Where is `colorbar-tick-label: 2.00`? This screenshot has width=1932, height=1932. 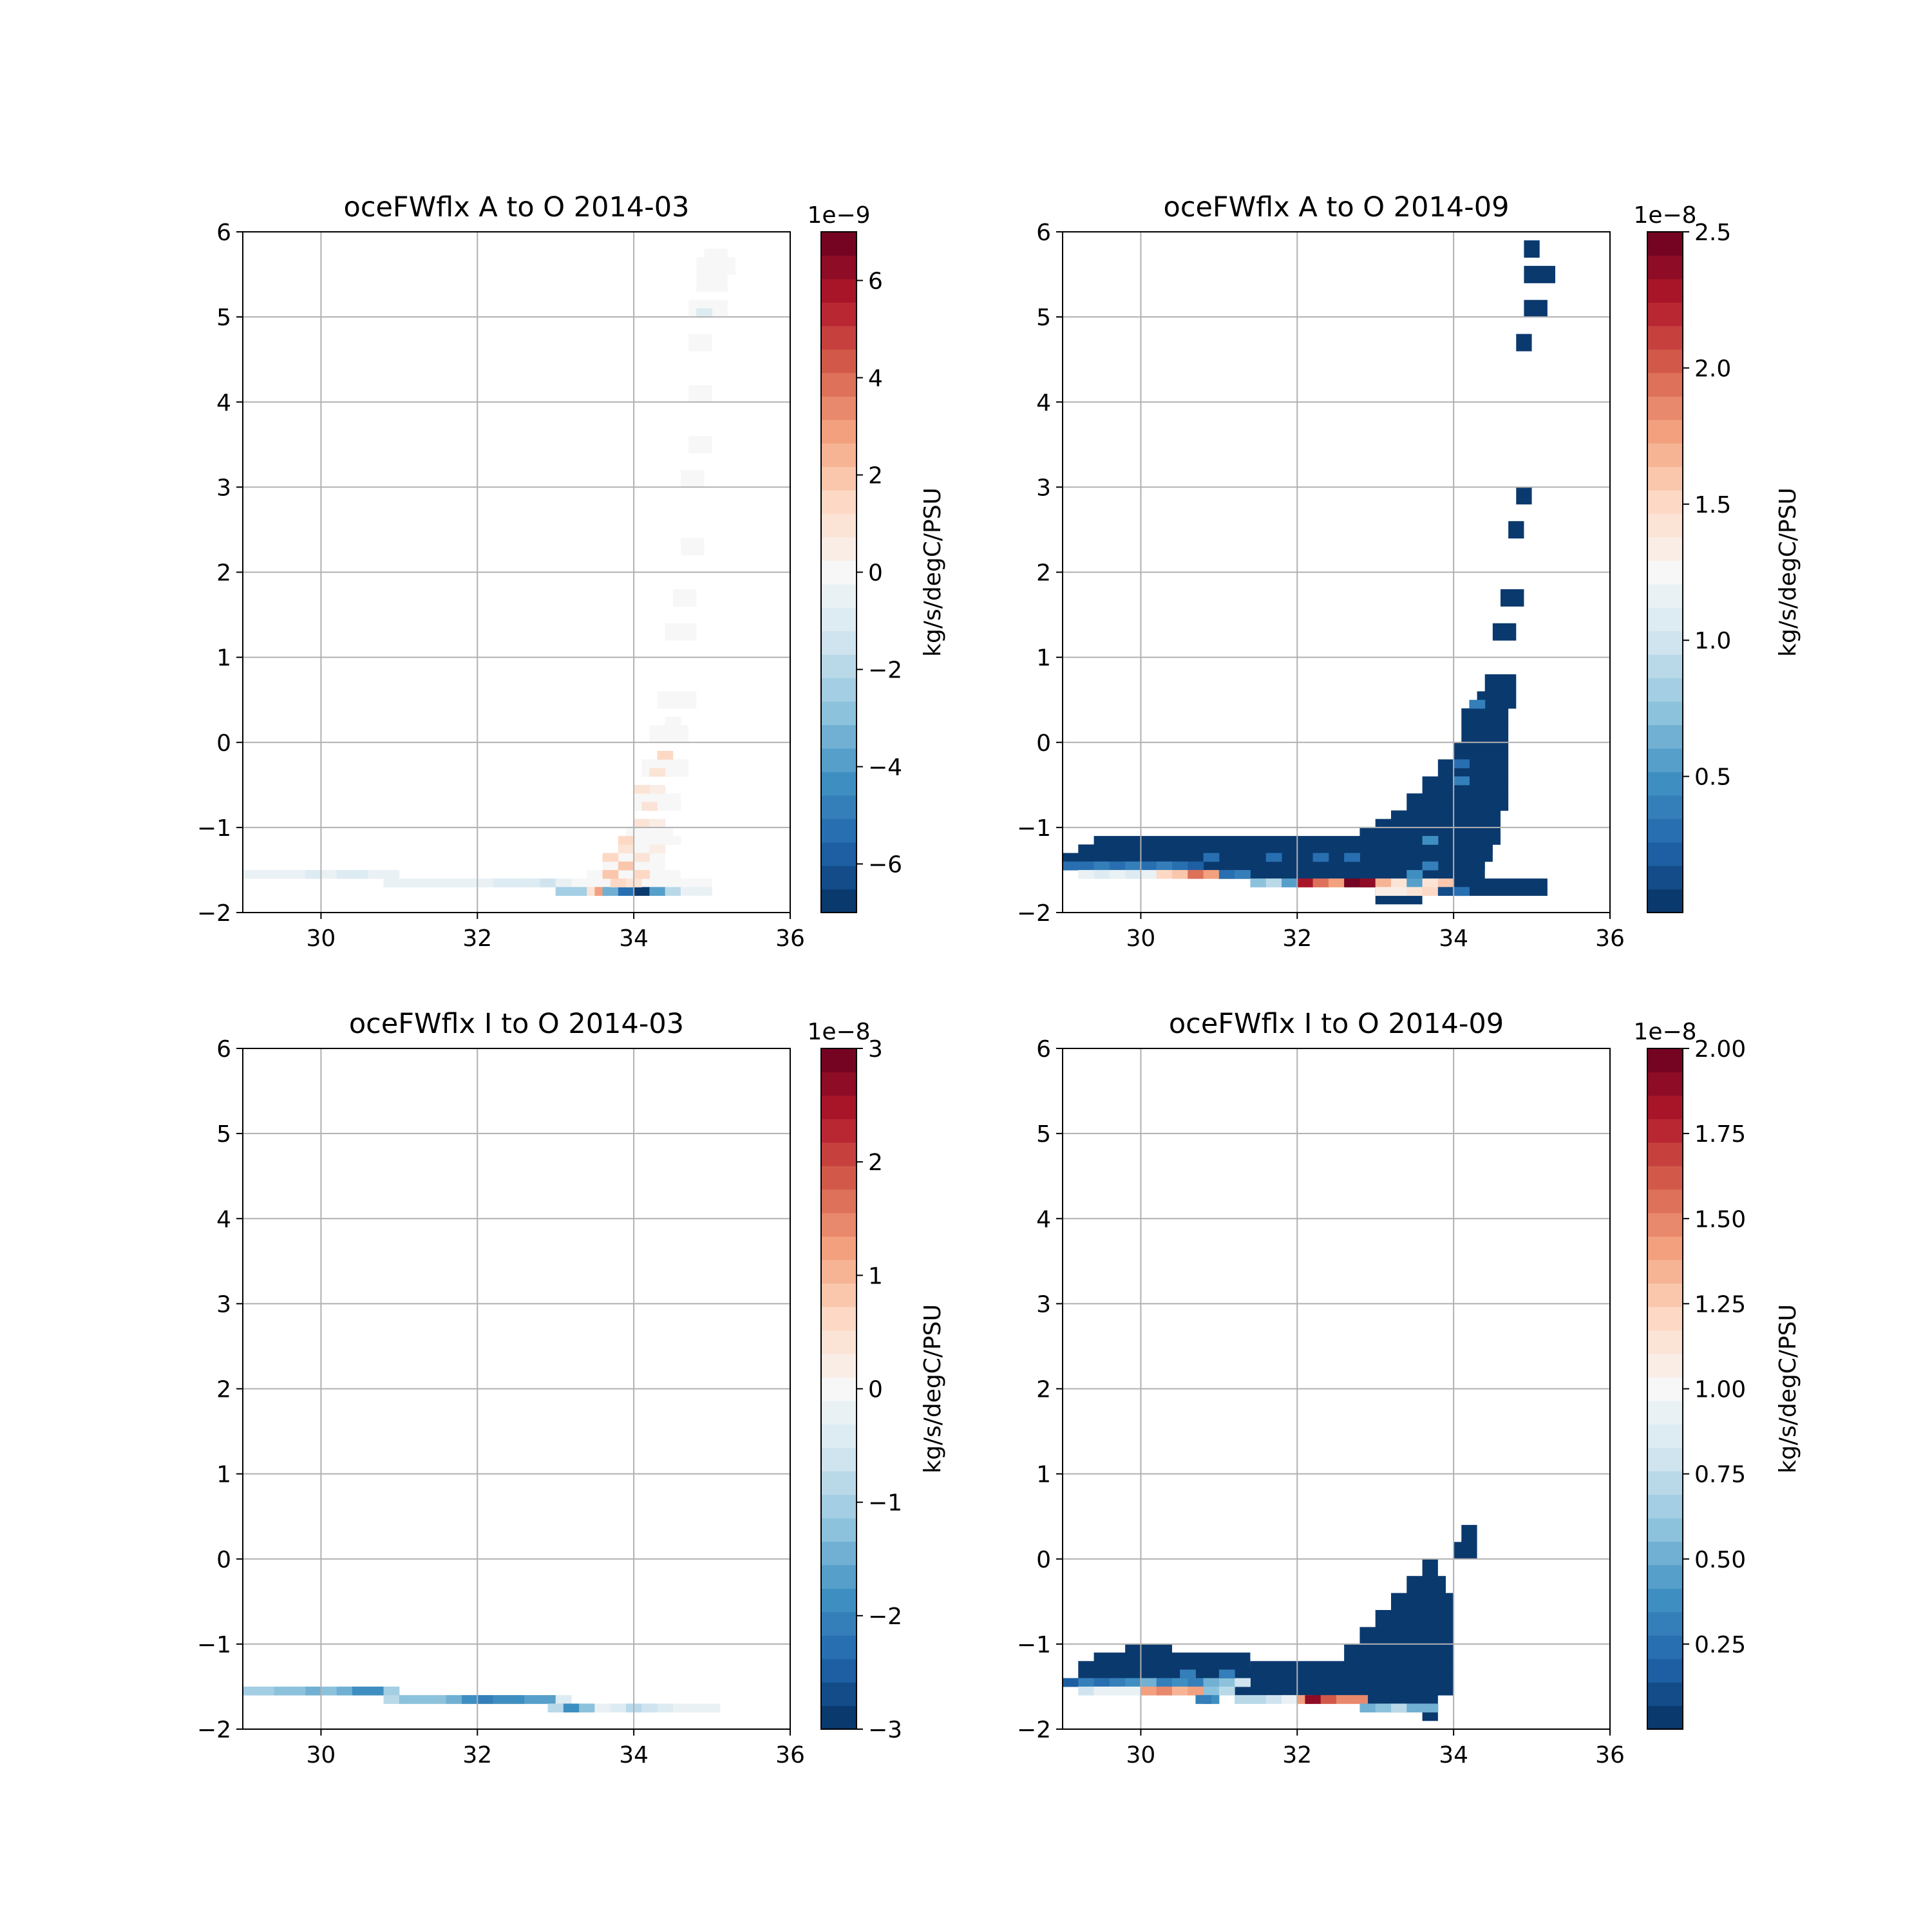
colorbar-tick-label: 2.00 is located at coordinates (1720, 1049).